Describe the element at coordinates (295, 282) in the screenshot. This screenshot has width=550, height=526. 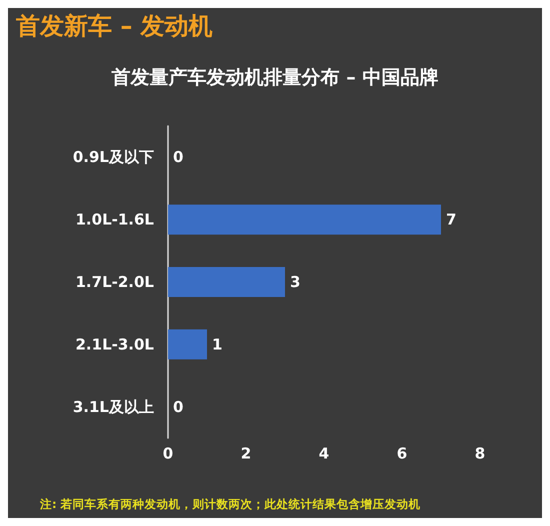
I see `data-label: 3` at that location.